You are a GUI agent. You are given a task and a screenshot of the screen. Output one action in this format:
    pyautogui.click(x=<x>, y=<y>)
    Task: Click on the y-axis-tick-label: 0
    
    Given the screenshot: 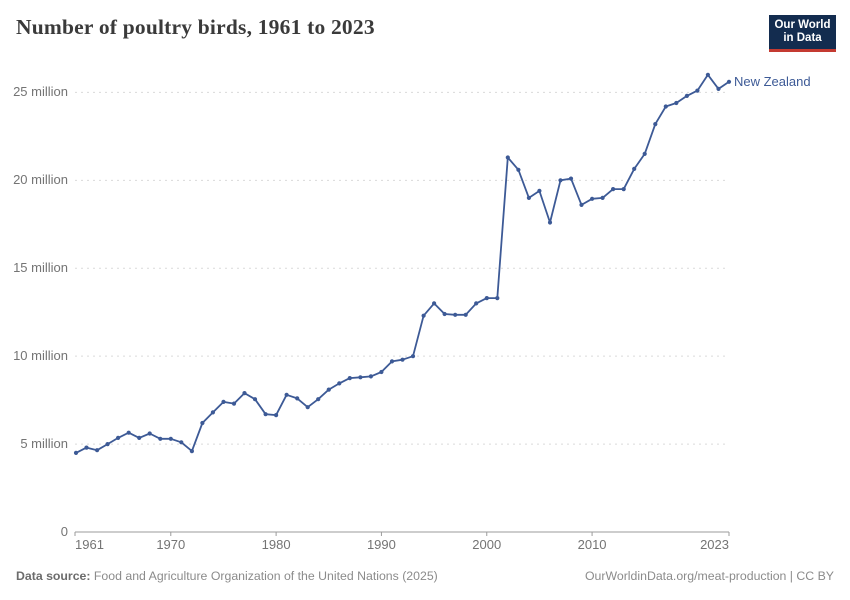 What is the action you would take?
    pyautogui.click(x=64, y=531)
    